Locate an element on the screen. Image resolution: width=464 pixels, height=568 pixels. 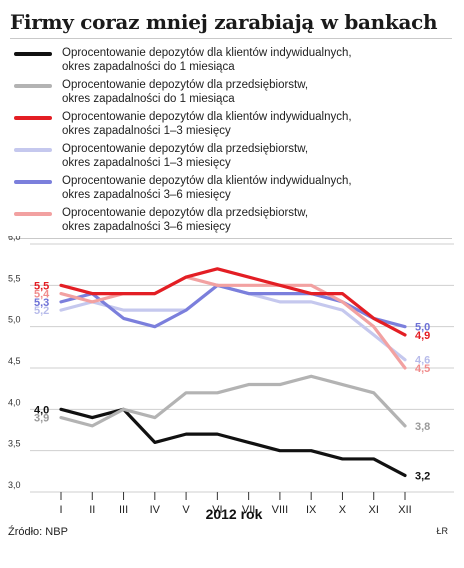
data-label-start: 5,5 is located at coordinates (41, 286).